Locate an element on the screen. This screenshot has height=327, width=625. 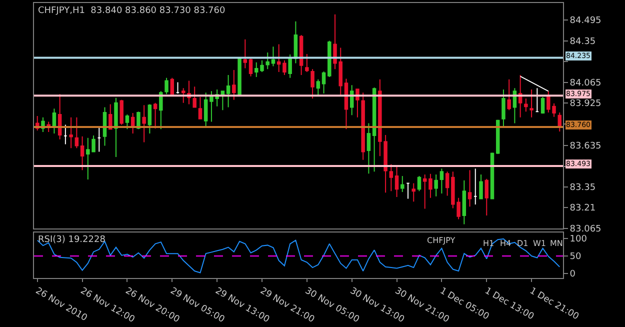
y-tick-label: 83.065 is located at coordinates (586, 229).